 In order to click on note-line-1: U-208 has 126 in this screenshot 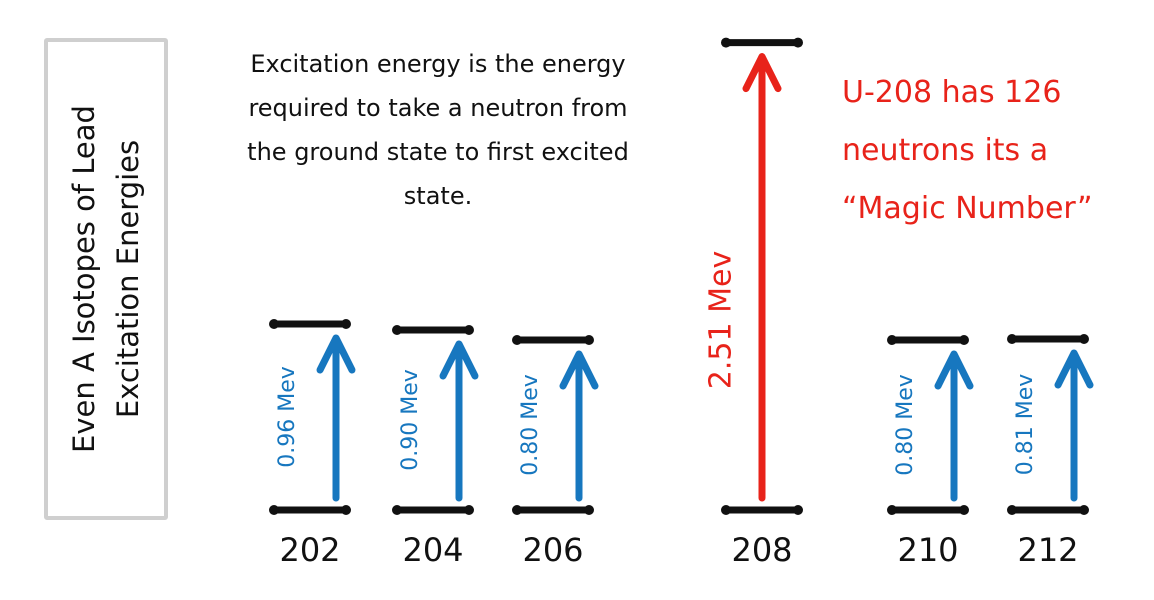, I will do `click(952, 92)`.